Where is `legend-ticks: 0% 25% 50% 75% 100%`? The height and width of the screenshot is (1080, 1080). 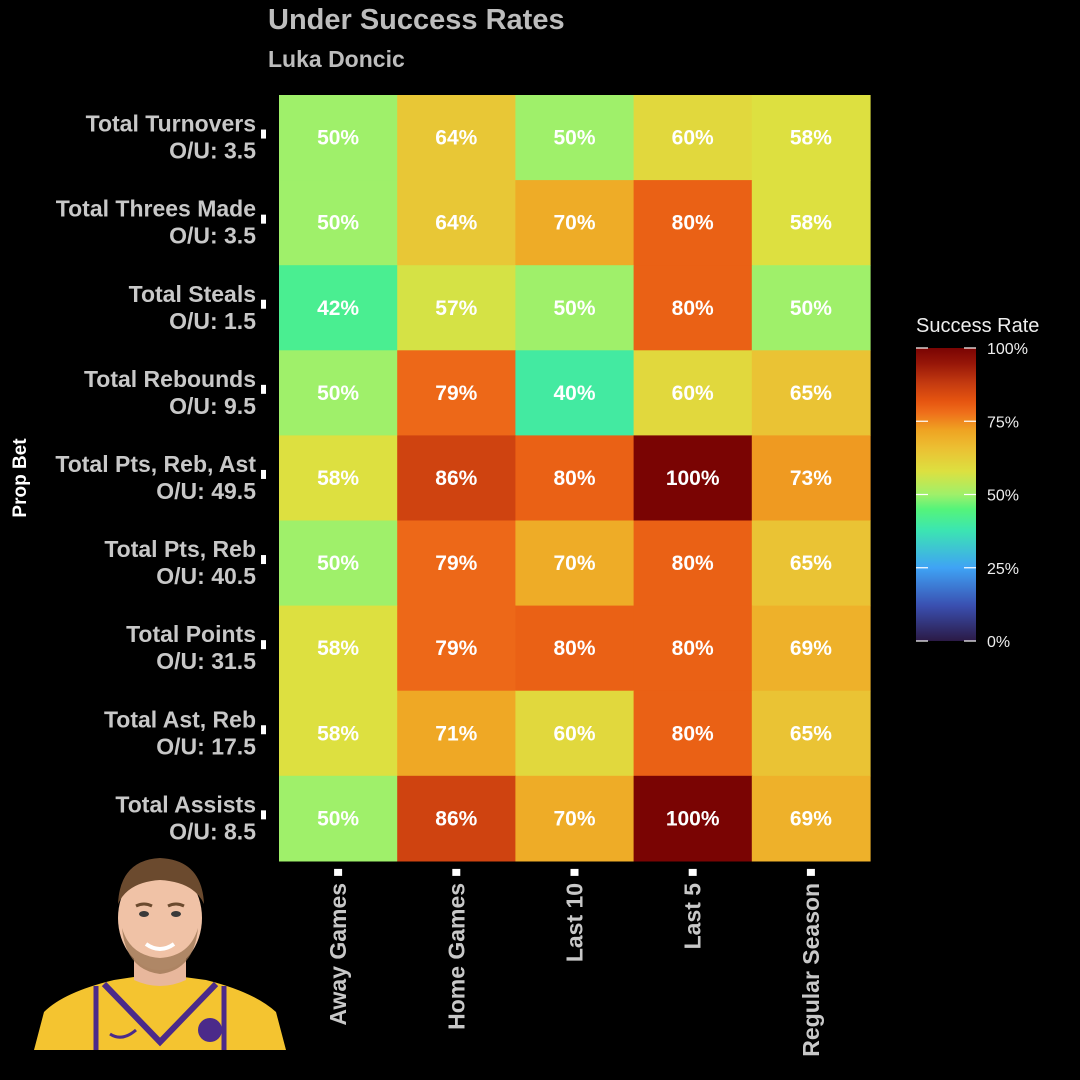
legend-ticks: 0% 25% 50% 75% 100% is located at coordinates (972, 496).